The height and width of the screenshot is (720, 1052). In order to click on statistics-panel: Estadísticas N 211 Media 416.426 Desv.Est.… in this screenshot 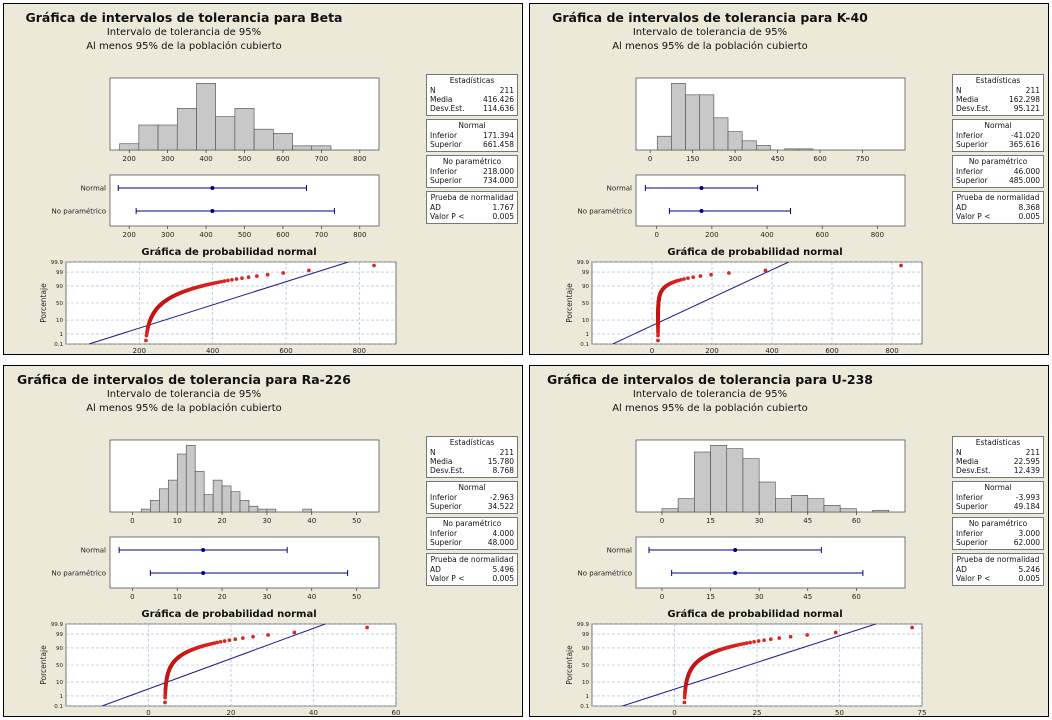, I will do `click(472, 150)`.